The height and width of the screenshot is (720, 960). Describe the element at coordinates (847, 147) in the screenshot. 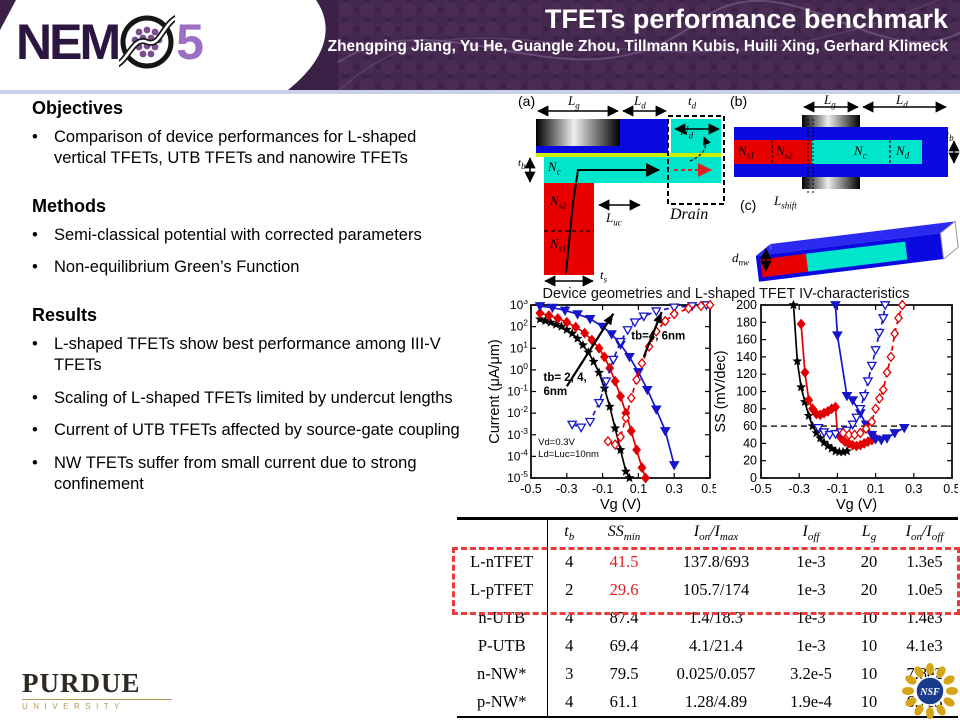

I see `figure-b-drawing` at that location.